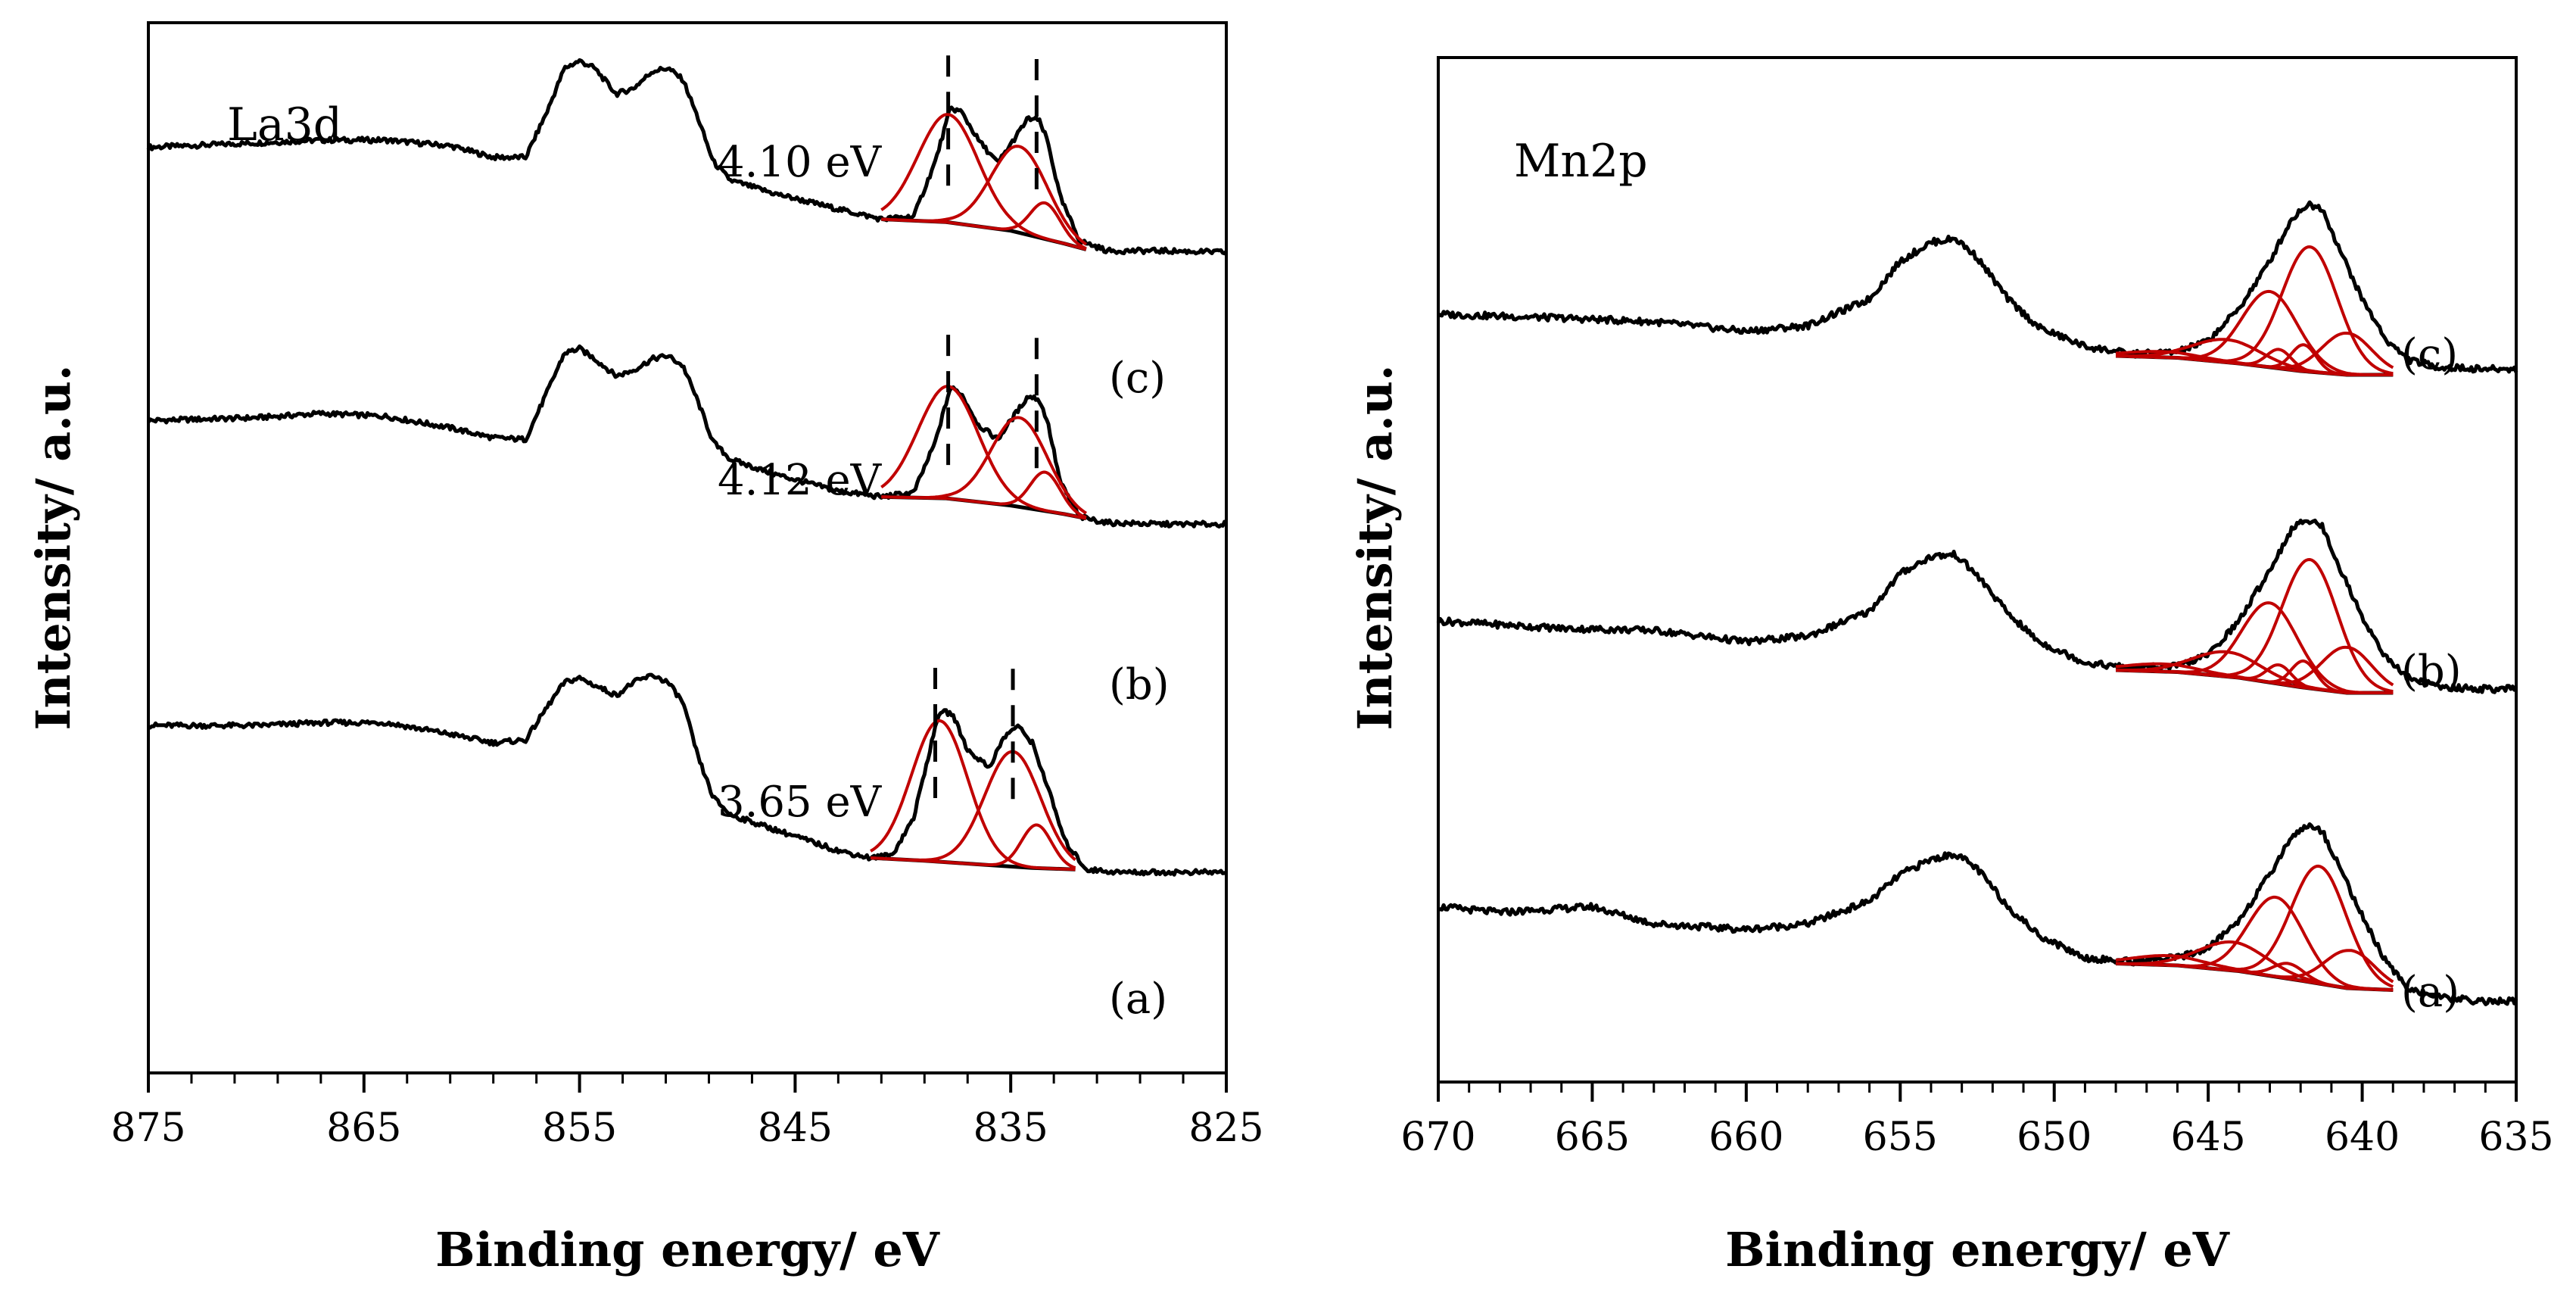  Describe the element at coordinates (1746, 1137) in the screenshot. I see `mn2p-x-tick-label: 660` at that location.